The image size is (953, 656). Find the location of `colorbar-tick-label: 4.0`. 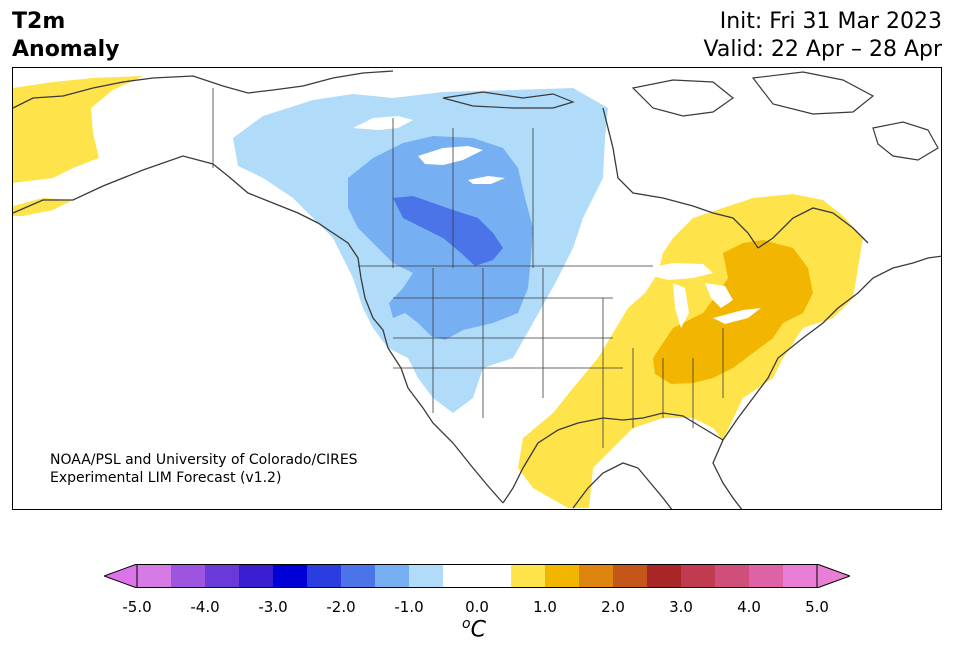

colorbar-tick-label: 4.0 is located at coordinates (749, 607).